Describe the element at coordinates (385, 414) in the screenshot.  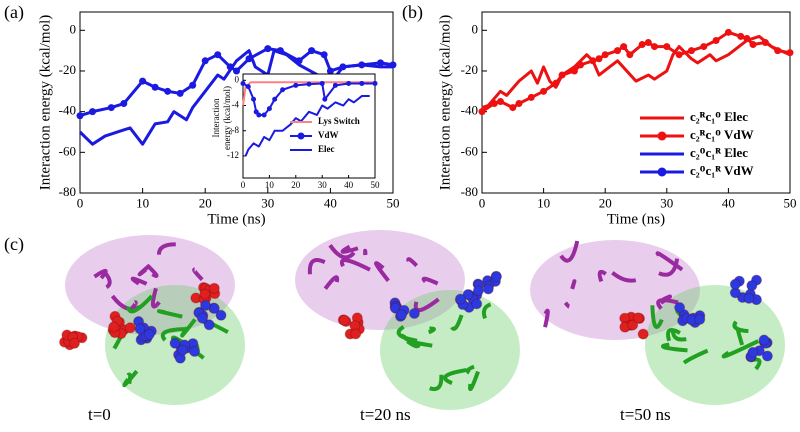
I see `caption: t=20 ns` at that location.